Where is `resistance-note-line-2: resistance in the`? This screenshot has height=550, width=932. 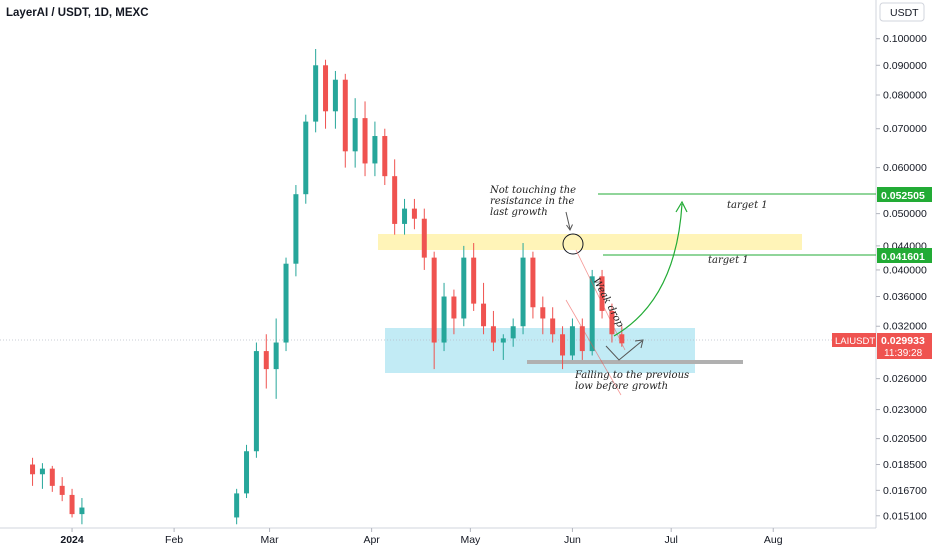 resistance-note-line-2: resistance in the is located at coordinates (532, 201).